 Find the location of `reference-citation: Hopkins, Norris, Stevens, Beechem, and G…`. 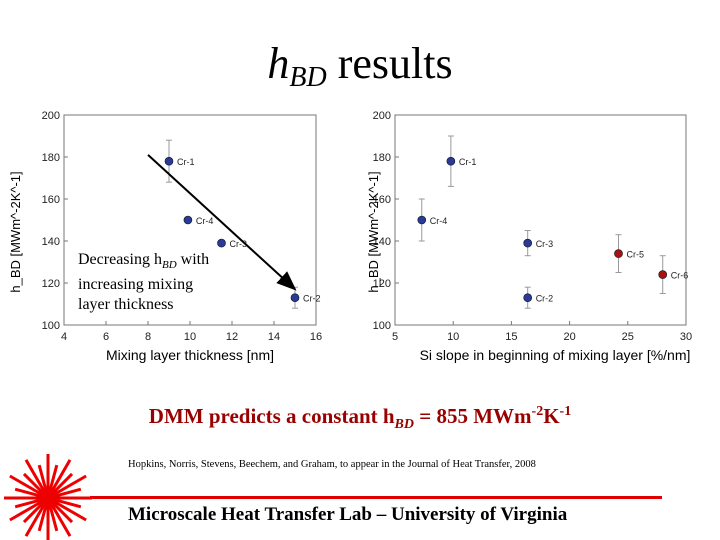

reference-citation: Hopkins, Norris, Stevens, Beechem, and G… is located at coordinates (332, 464).